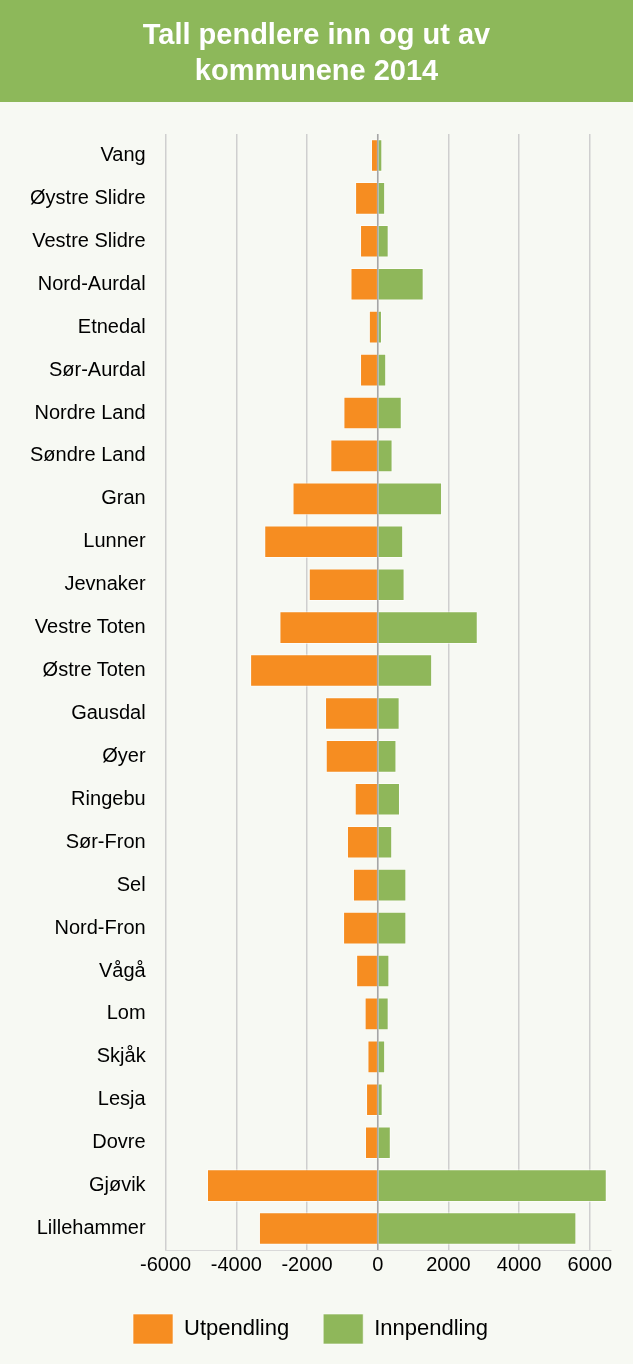  I want to click on y-tick-label: Gausdal, so click(108, 711).